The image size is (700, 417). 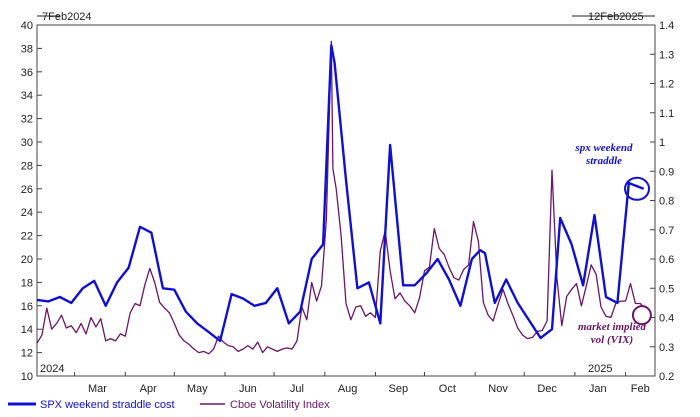 What do you see at coordinates (27, 96) in the screenshot?
I see `left-axis-tick-label: 34` at bounding box center [27, 96].